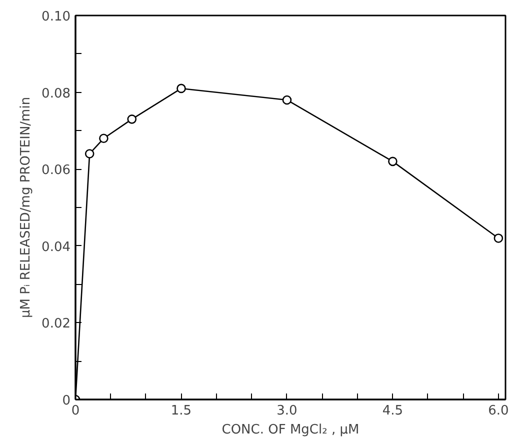 The height and width of the screenshot is (444, 530). I want to click on y-tick-label: 0.10, so click(56, 17).